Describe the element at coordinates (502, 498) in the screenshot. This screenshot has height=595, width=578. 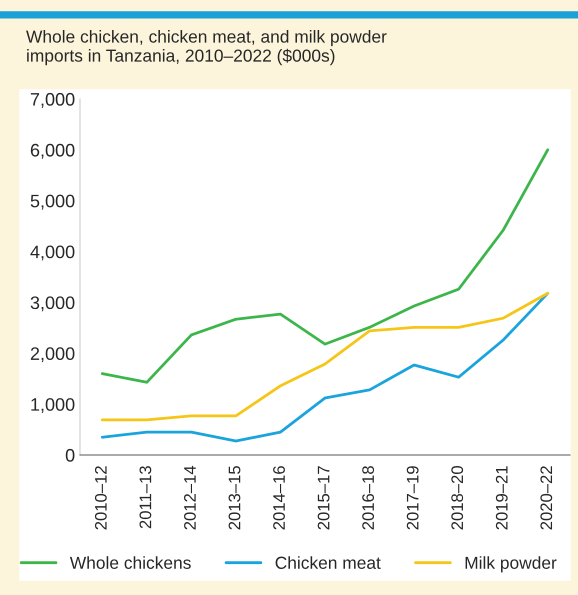
I see `x-tick-label: 2019–21` at that location.